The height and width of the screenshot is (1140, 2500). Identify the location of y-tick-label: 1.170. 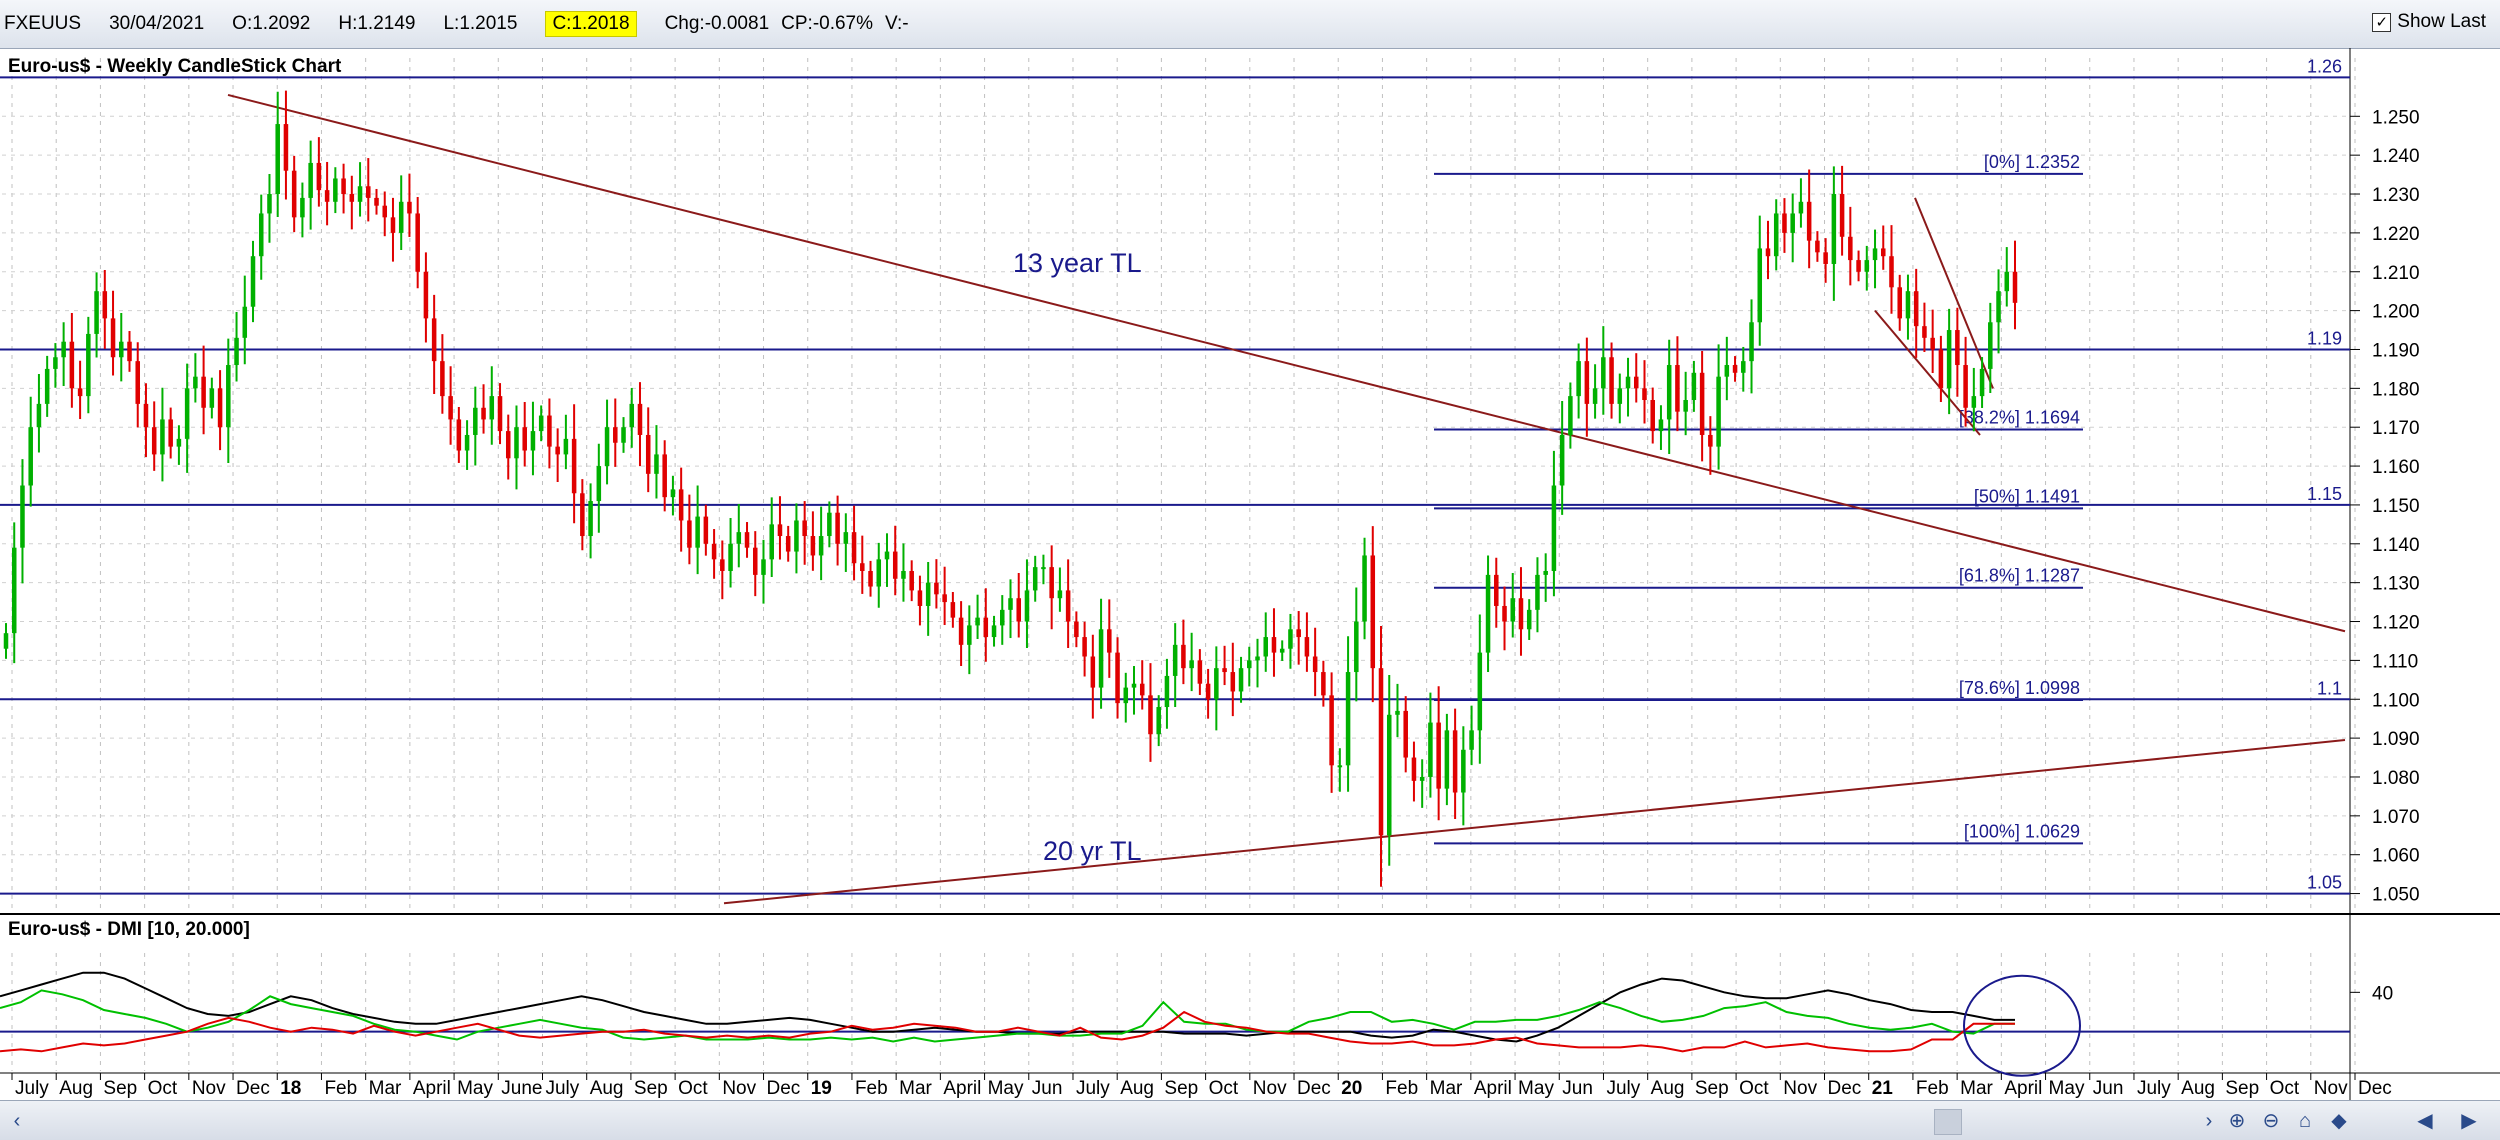
(2396, 428).